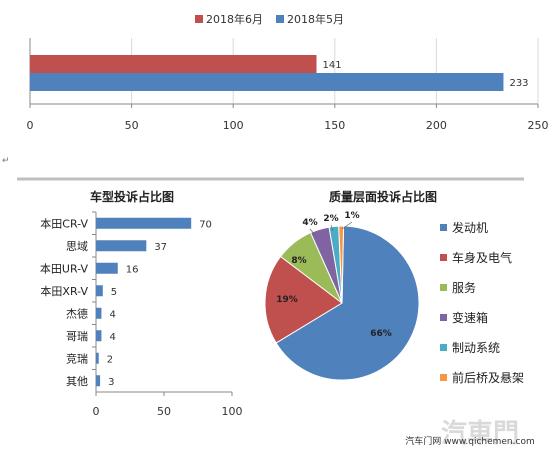  I want to click on legend-label: 发动机, so click(470, 227).